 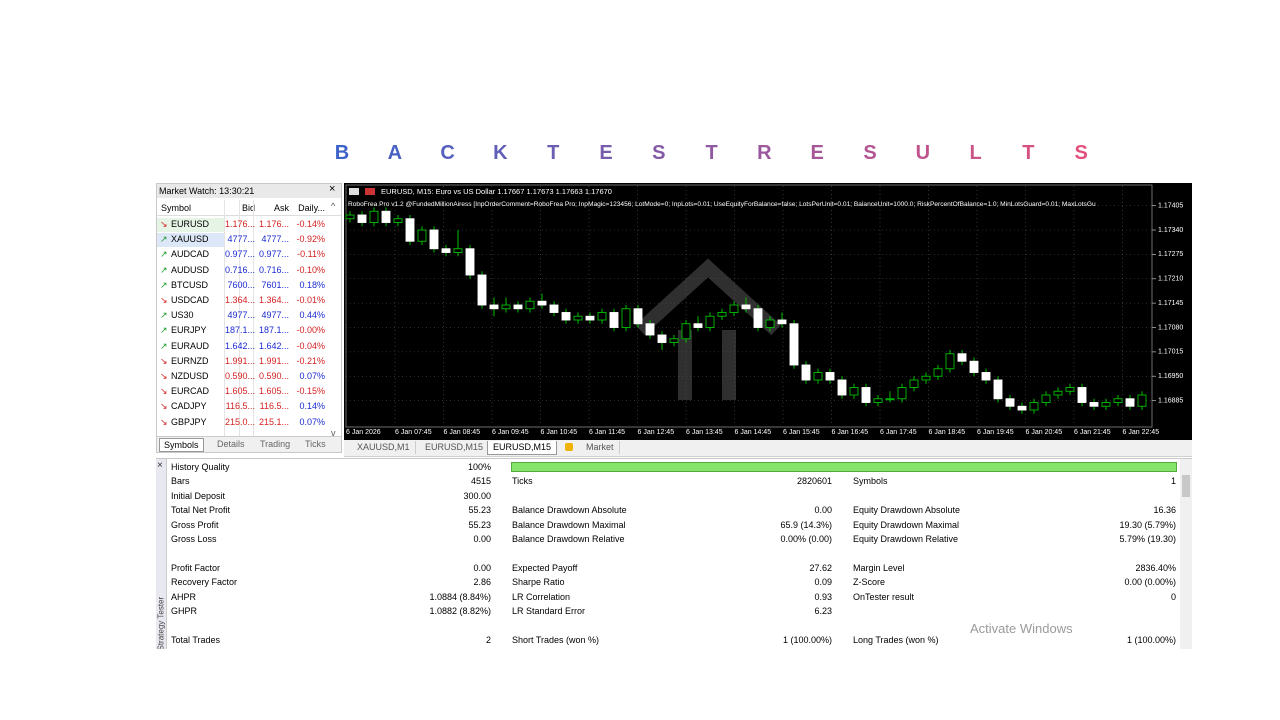 What do you see at coordinates (753, 432) in the screenshot?
I see `time-label: 6 Jan 14:45` at bounding box center [753, 432].